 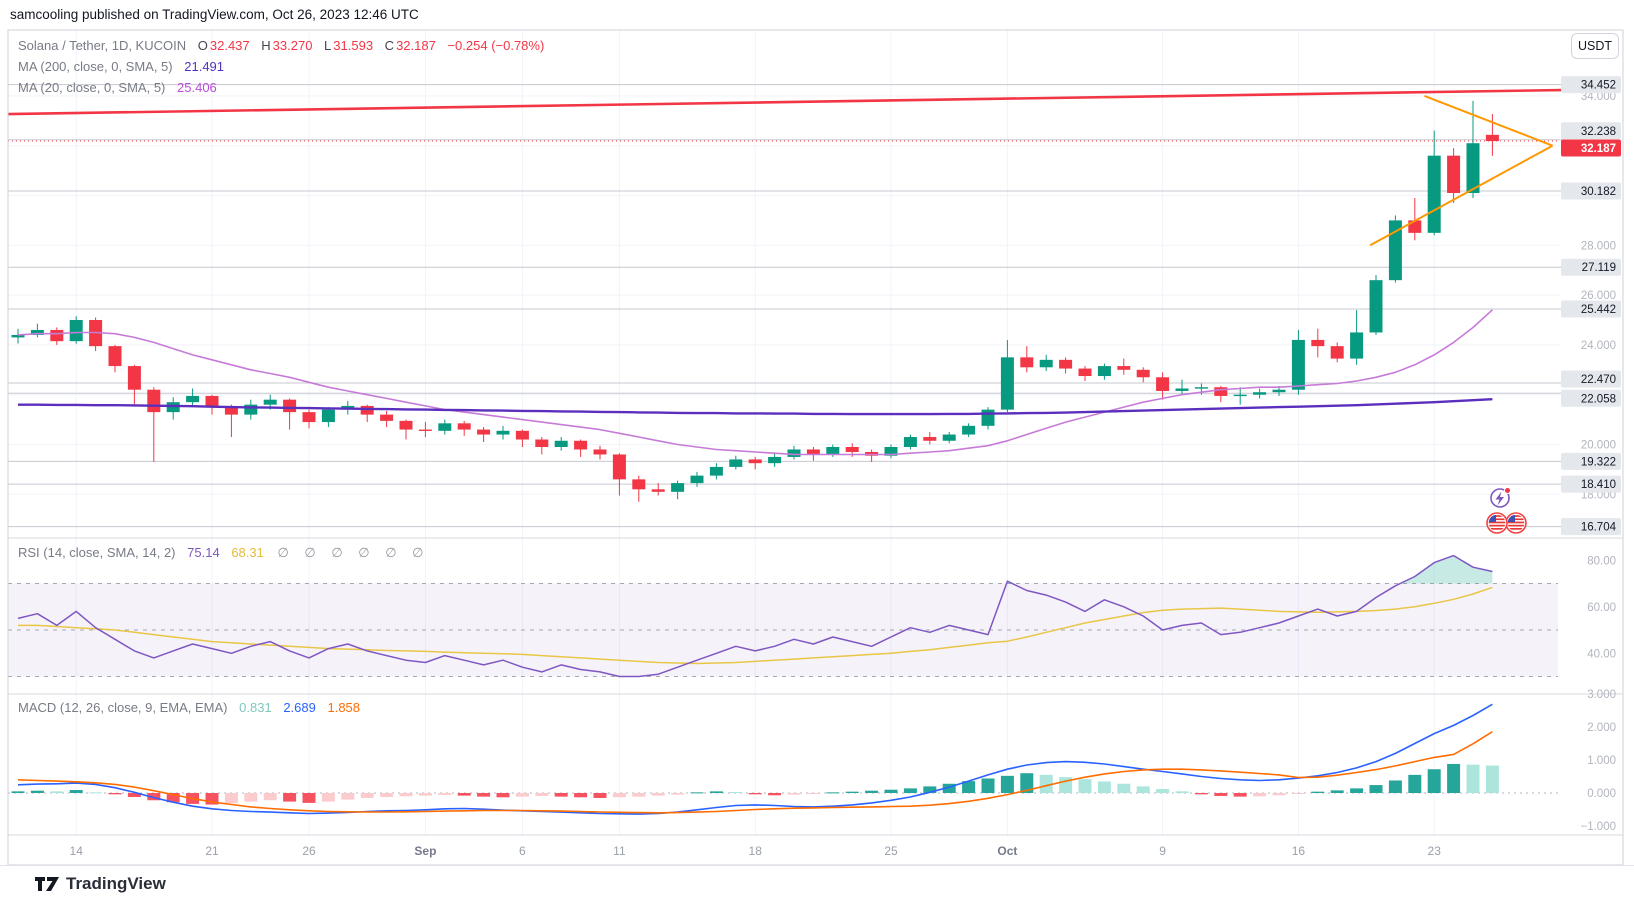 What do you see at coordinates (281, 87) in the screenshot?
I see `ma20-legend-row: MA (20, close, 0, SMA, 5) 25.406` at bounding box center [281, 87].